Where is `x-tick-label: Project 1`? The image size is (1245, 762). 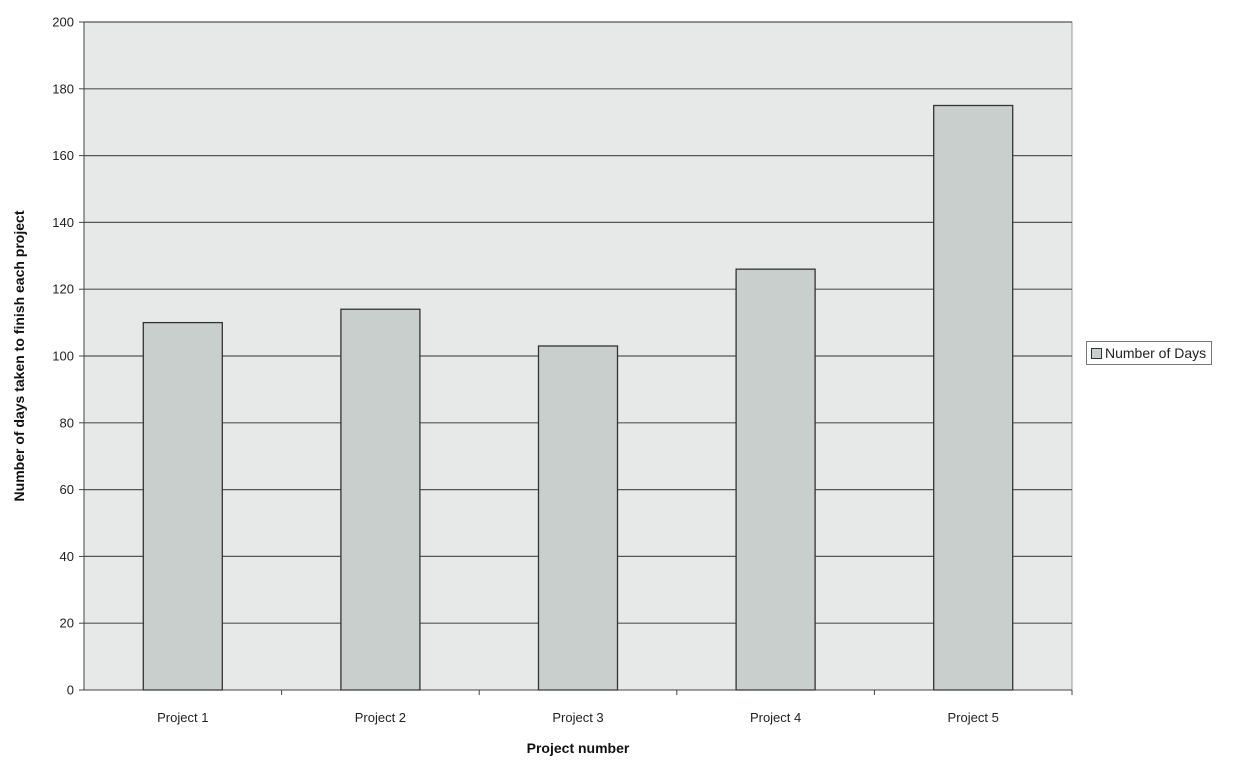 x-tick-label: Project 1 is located at coordinates (182, 717).